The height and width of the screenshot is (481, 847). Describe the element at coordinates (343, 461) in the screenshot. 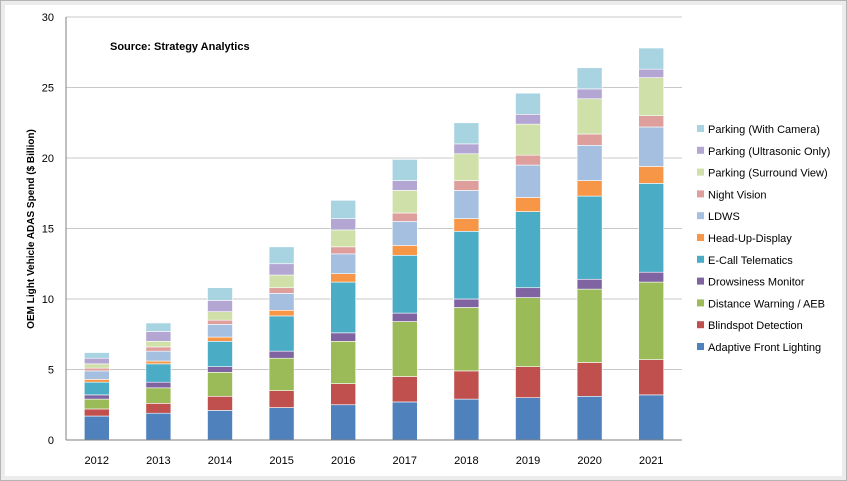

I see `x-tick-label: 2016` at that location.